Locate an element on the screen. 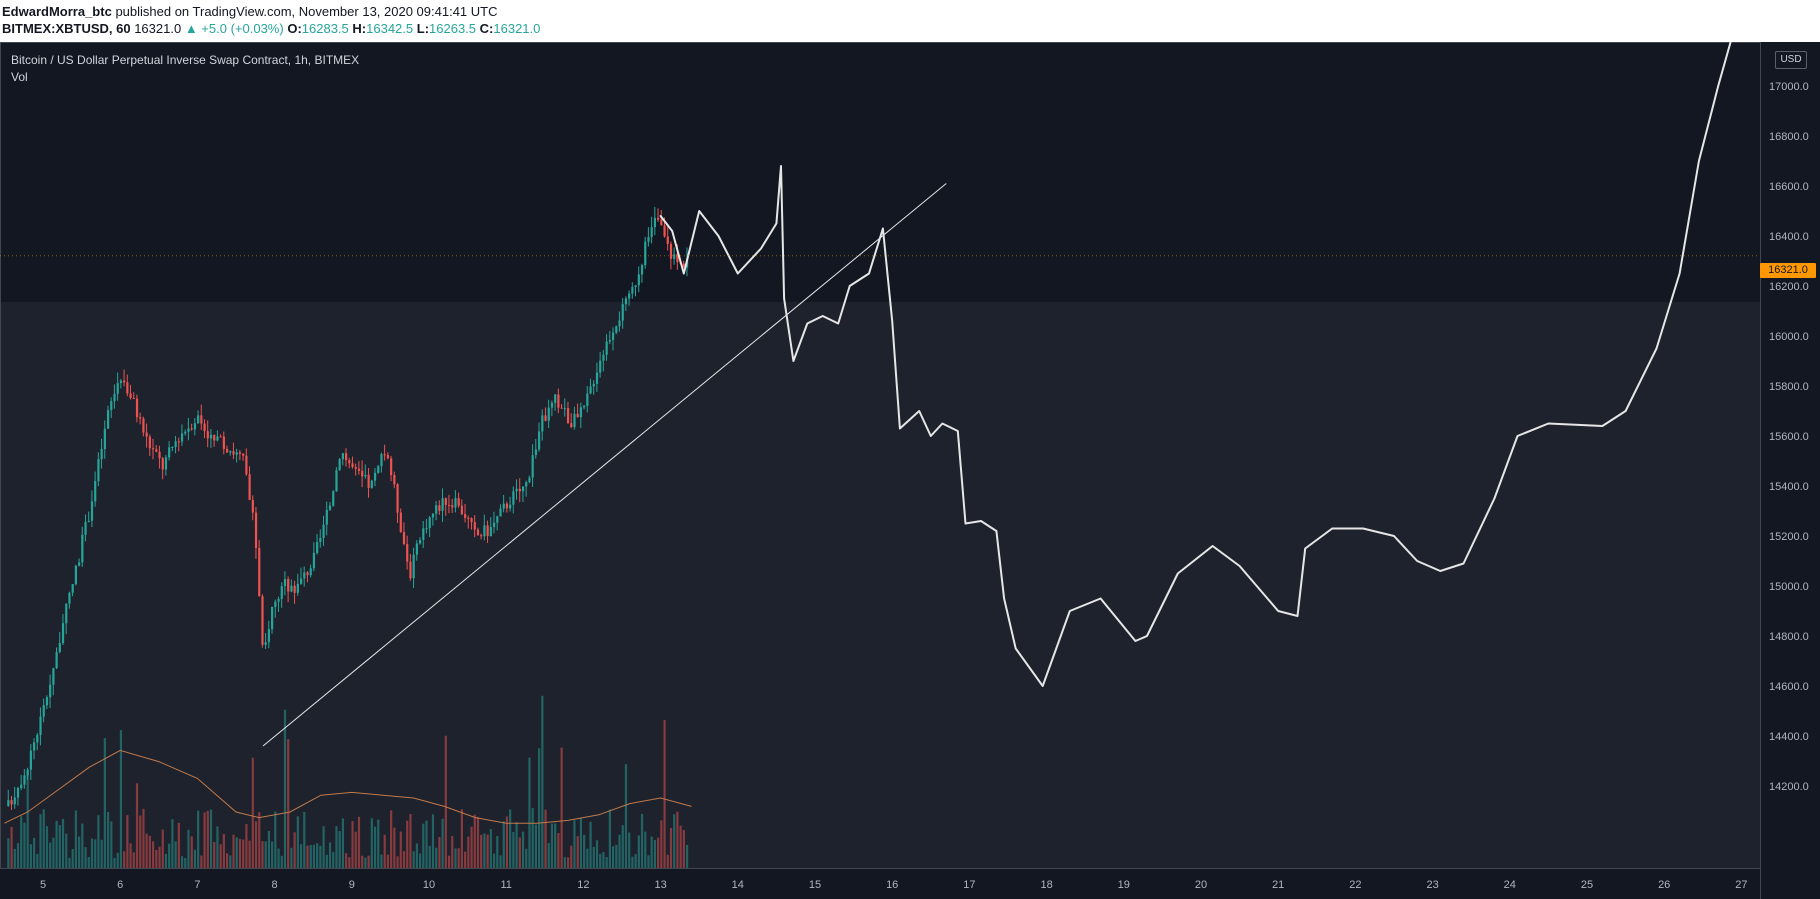 This screenshot has width=1820, height=899. time-tick-label: 13 is located at coordinates (660, 885).